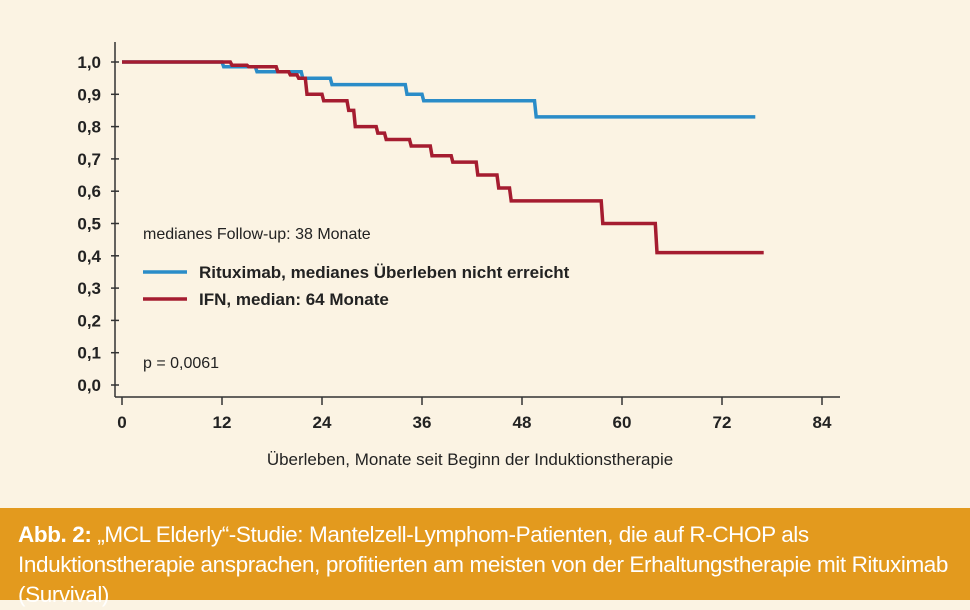 The width and height of the screenshot is (970, 610). I want to click on x-tick-label: 60, so click(622, 422).